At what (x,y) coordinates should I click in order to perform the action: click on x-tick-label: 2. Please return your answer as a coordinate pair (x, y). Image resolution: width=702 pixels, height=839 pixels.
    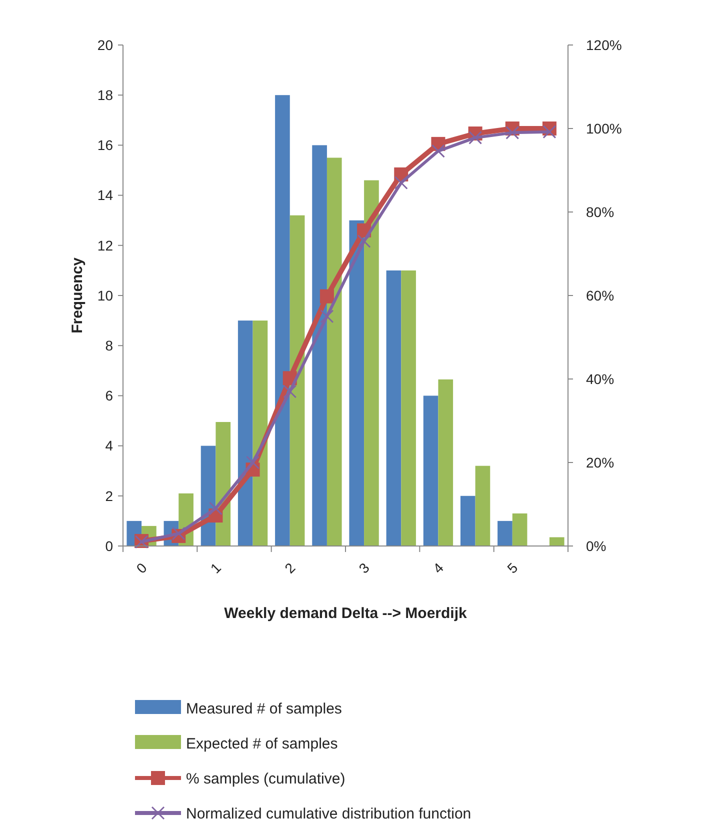
    Looking at the image, I should click on (289, 567).